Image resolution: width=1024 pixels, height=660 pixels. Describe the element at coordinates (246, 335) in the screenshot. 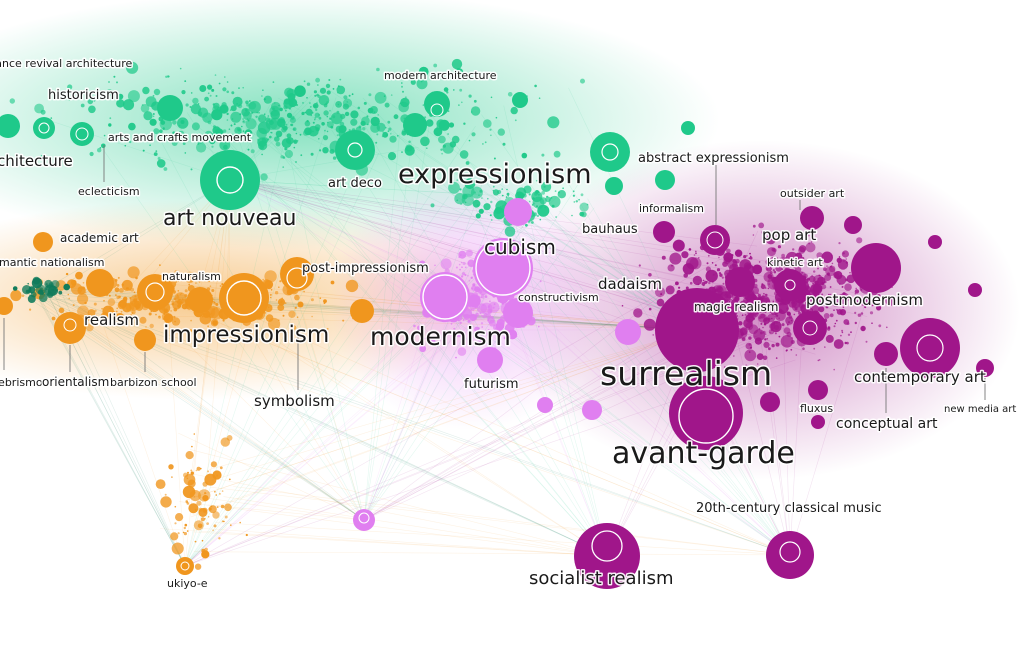

I see `label-impressionism: impressionism` at that location.